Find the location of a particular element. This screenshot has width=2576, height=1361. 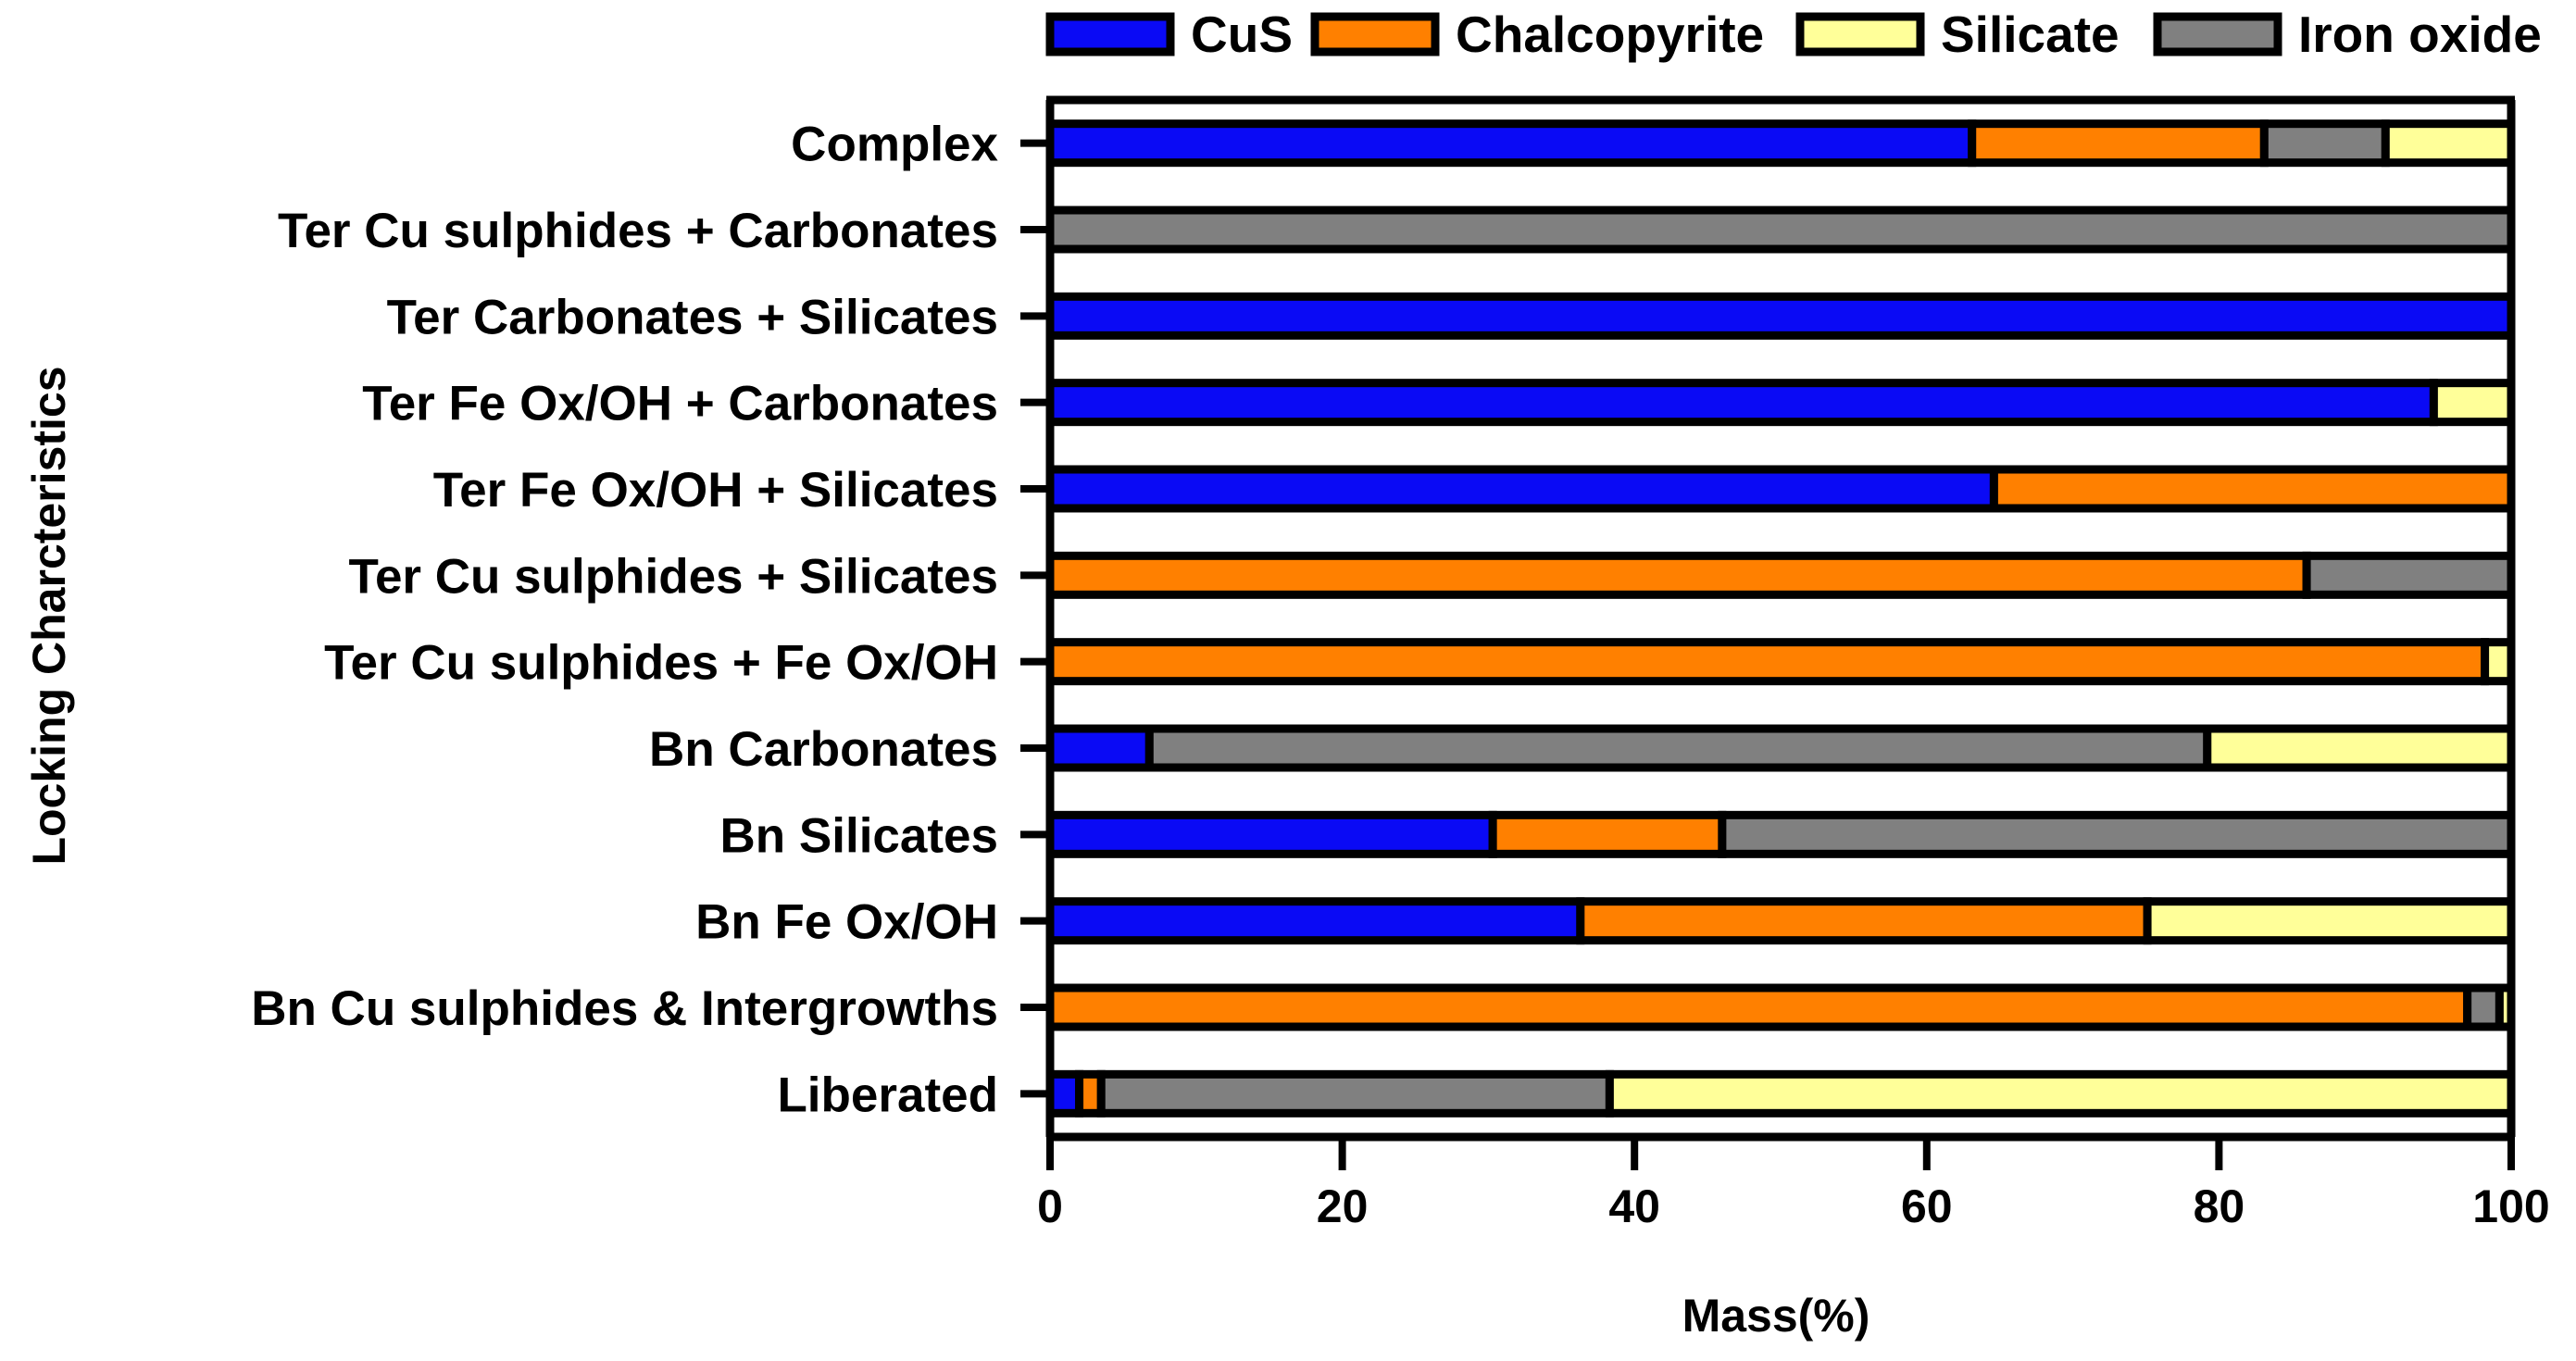

bar-chalcopyrite-complex is located at coordinates (2118, 143).